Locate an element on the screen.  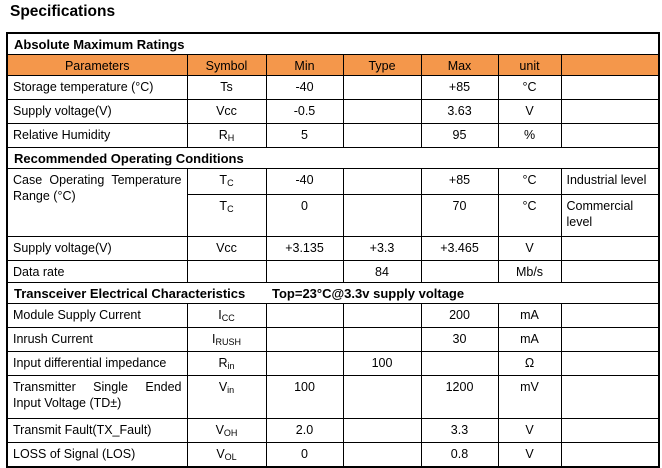
cell-type: +3.3 is located at coordinates (382, 248).